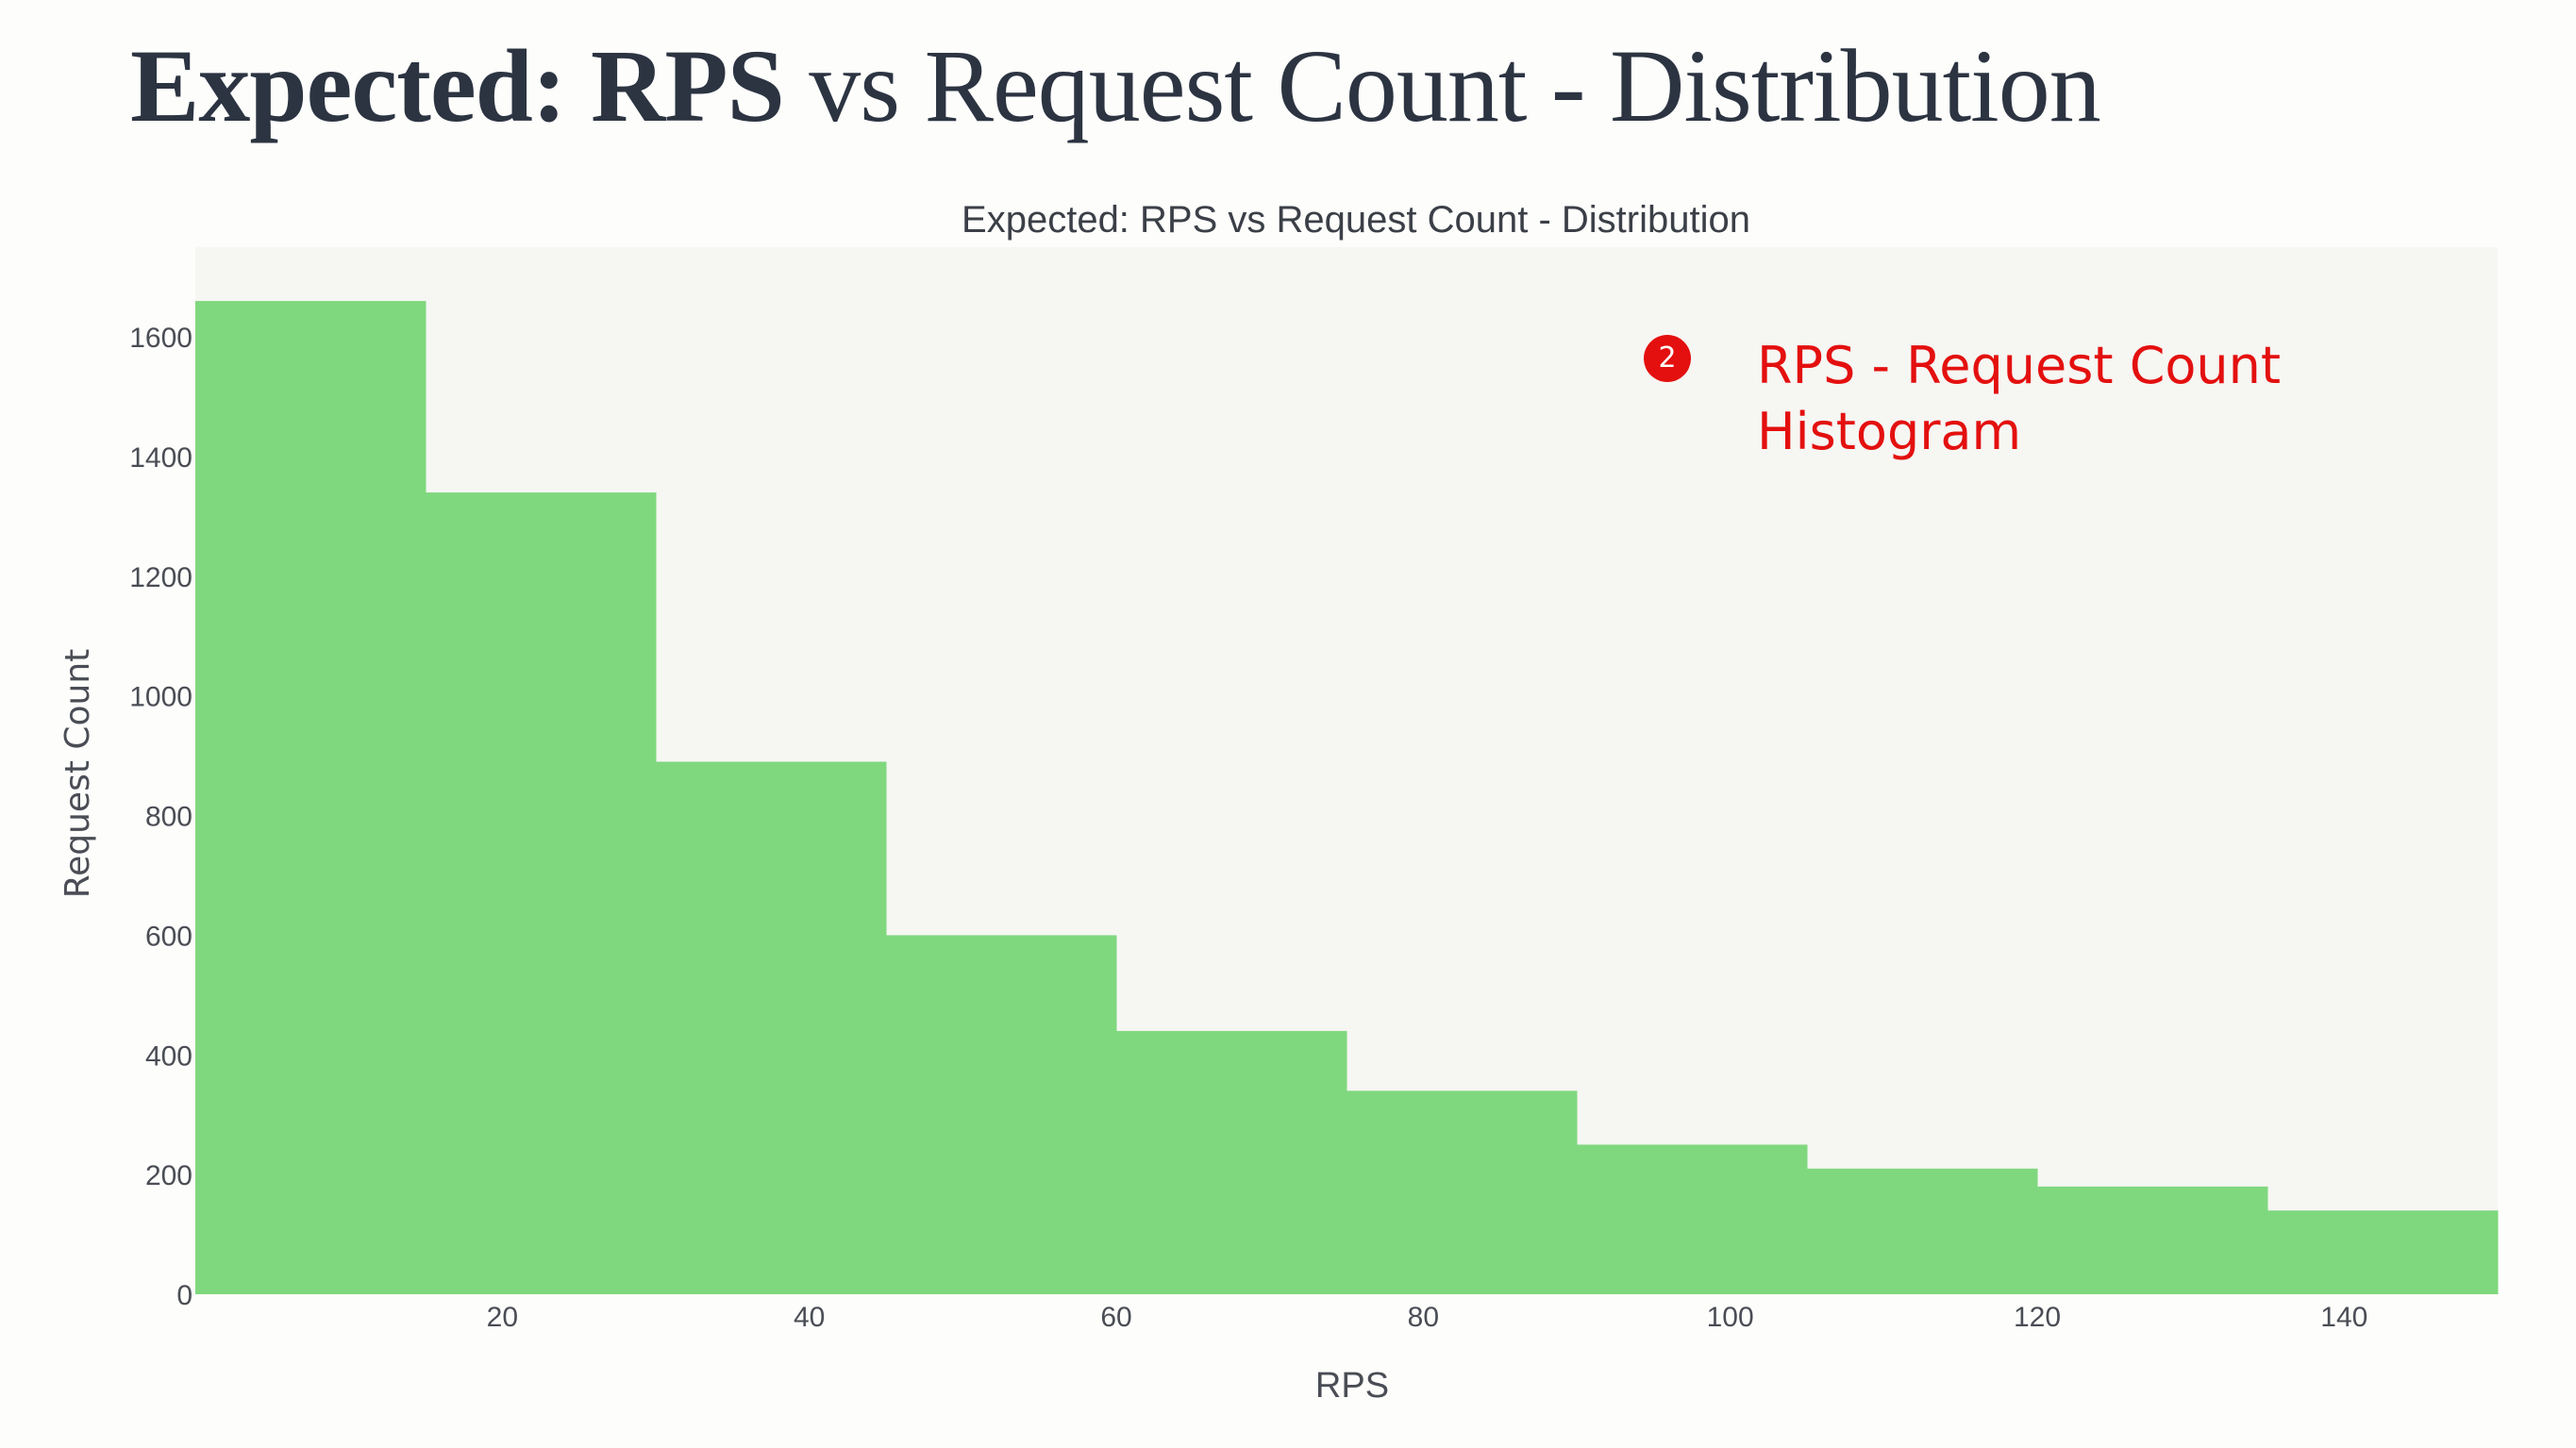 The image size is (2576, 1448). Describe the element at coordinates (168, 817) in the screenshot. I see `y-tick-label: 800` at that location.